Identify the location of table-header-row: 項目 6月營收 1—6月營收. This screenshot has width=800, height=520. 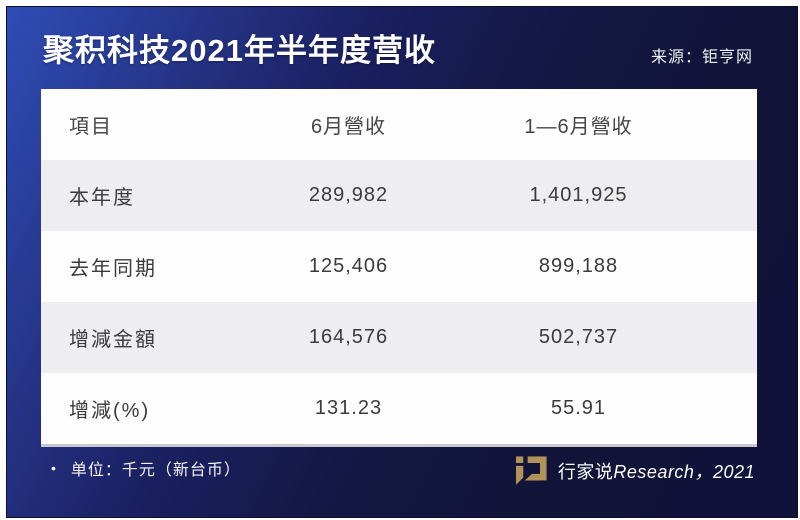
(399, 124).